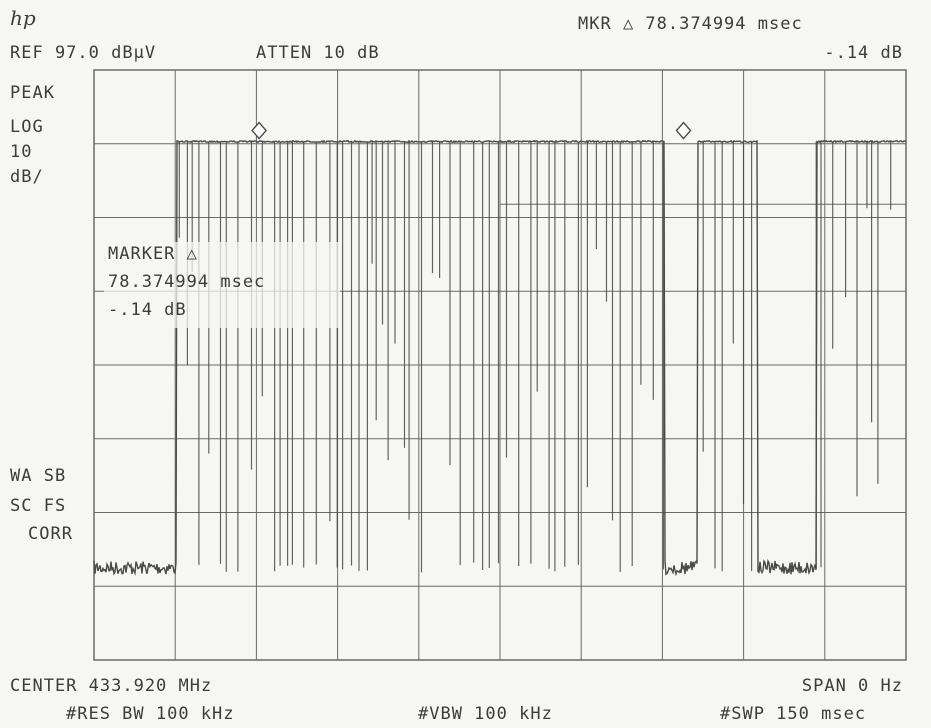 This screenshot has height=728, width=931. Describe the element at coordinates (27, 127) in the screenshot. I see `scale-mode-label: LOG` at that location.